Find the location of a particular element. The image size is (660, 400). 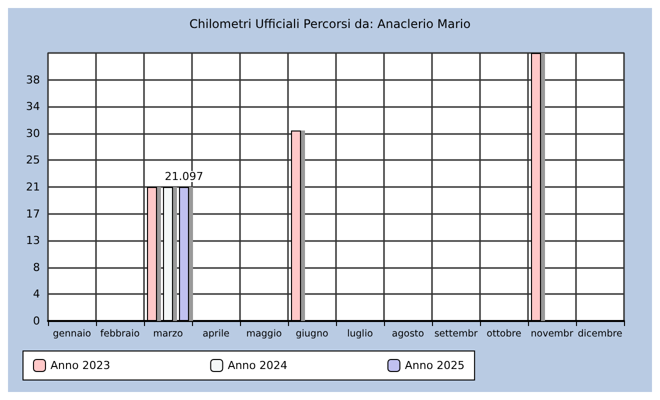

x-tick-label: aprile is located at coordinates (216, 334).